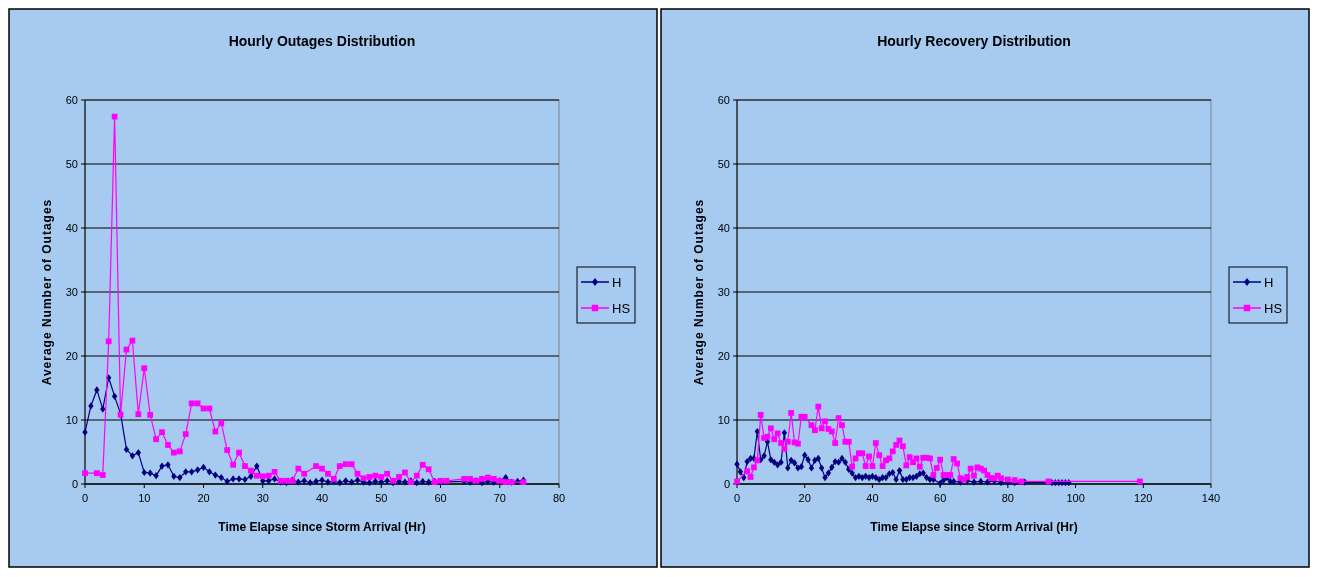 This screenshot has width=1328, height=577. Describe the element at coordinates (1143, 498) in the screenshot. I see `x-tick-label: 120` at that location.